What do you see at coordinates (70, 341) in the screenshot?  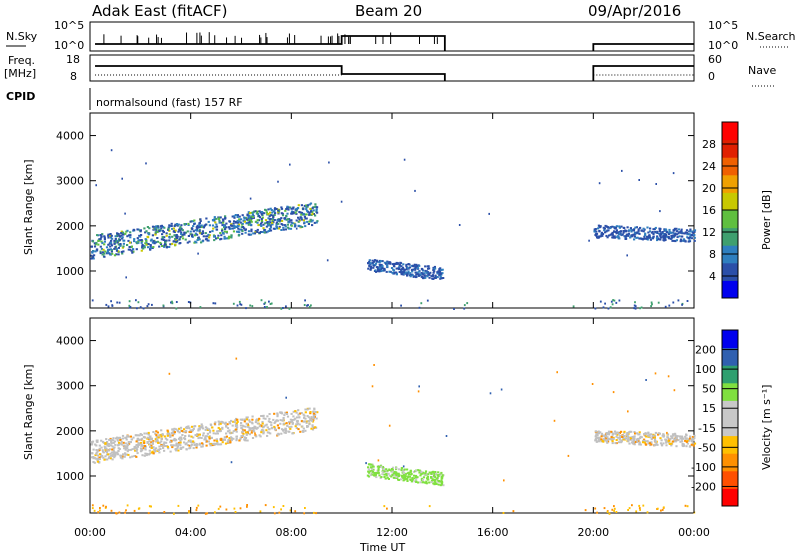 I see `y-tick-label: 4000` at bounding box center [70, 341].